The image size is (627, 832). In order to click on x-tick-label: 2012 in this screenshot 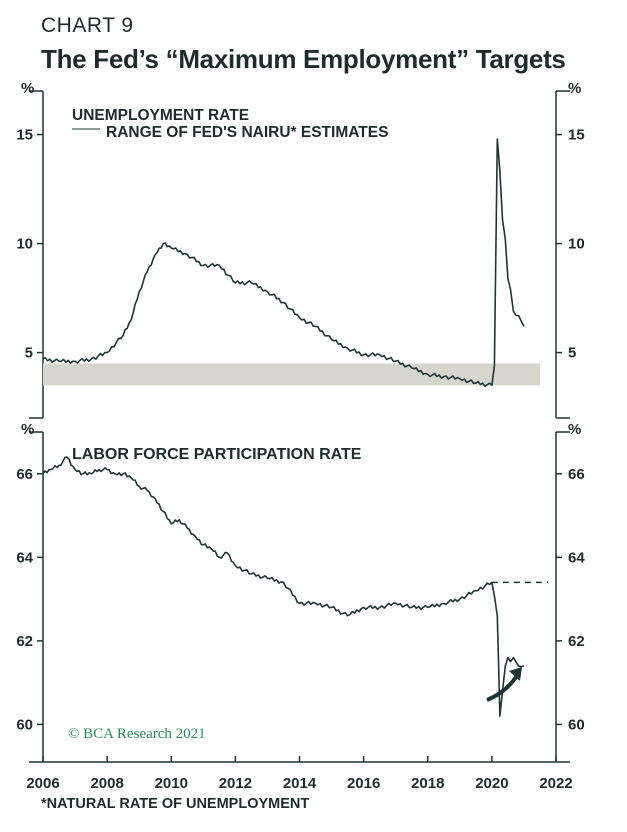, I will do `click(235, 782)`.